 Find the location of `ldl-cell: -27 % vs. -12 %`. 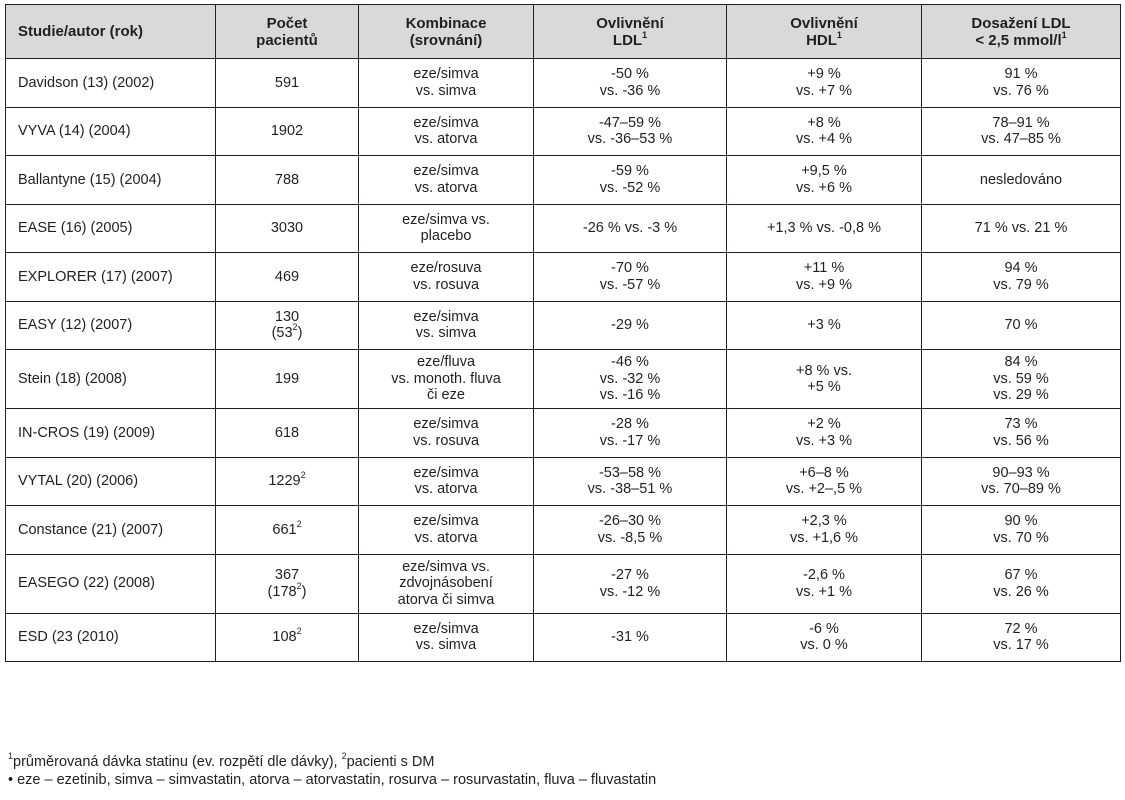

ldl-cell: -27 % vs. -12 % is located at coordinates (630, 583).